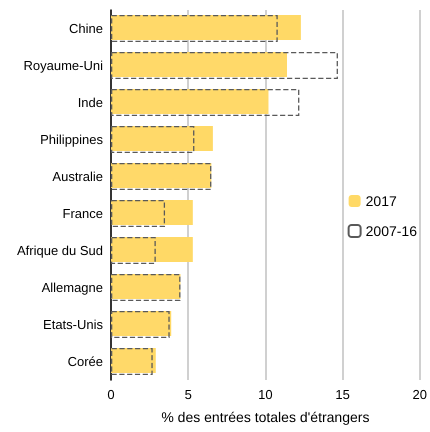  I want to click on y-tick-label: Chine, so click(86, 28).